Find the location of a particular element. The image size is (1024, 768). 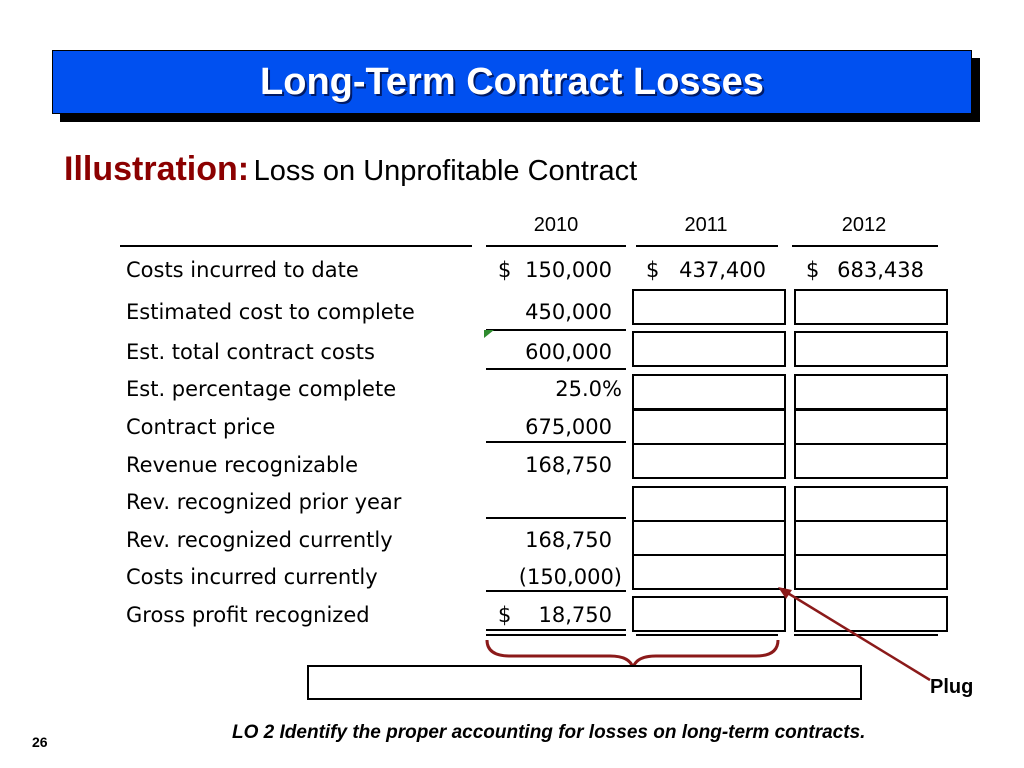

plug-label: Plug is located at coordinates (952, 687).